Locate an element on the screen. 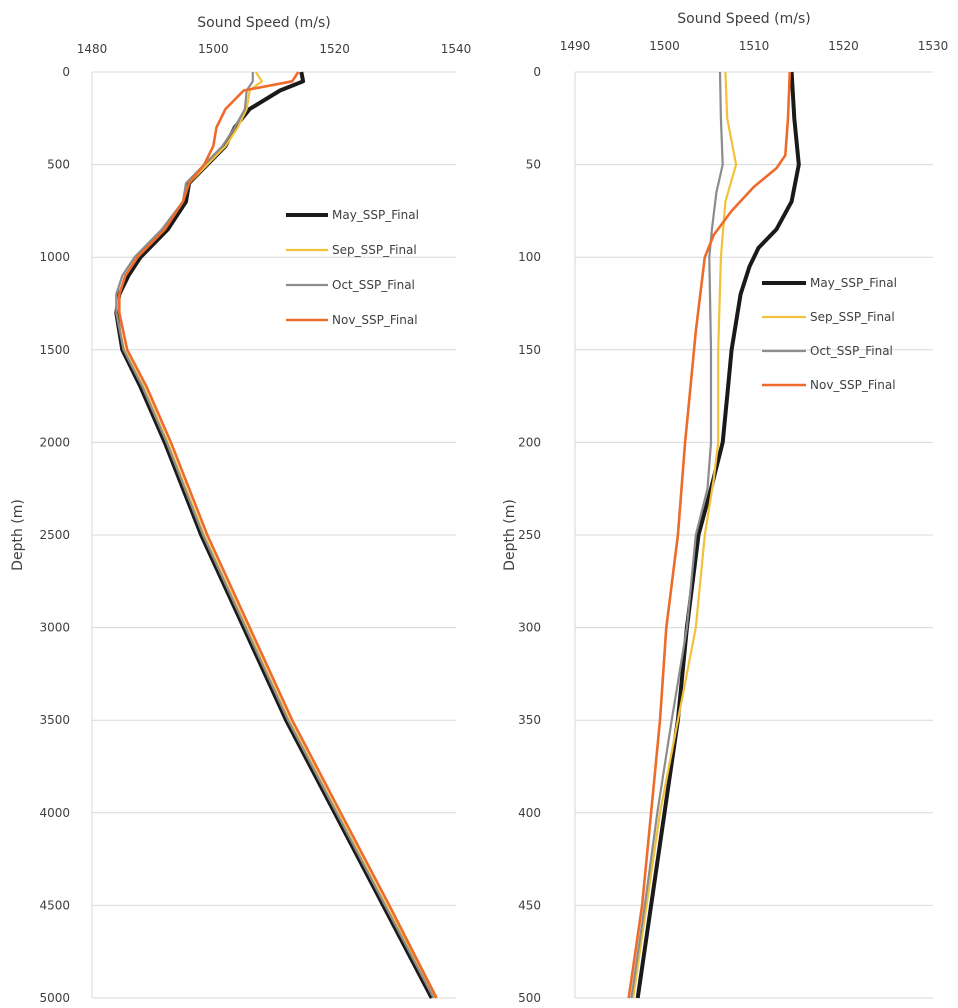 Image resolution: width=958 pixels, height=1008 pixels. y-tick-label: 5000 is located at coordinates (54, 998).